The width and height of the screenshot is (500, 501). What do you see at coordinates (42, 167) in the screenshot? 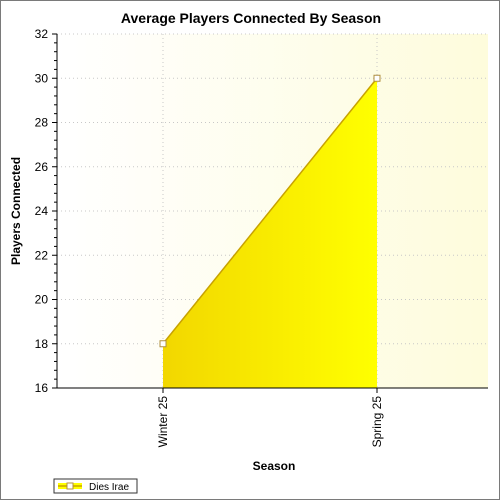
I see `y-tick-label: 26` at bounding box center [42, 167].